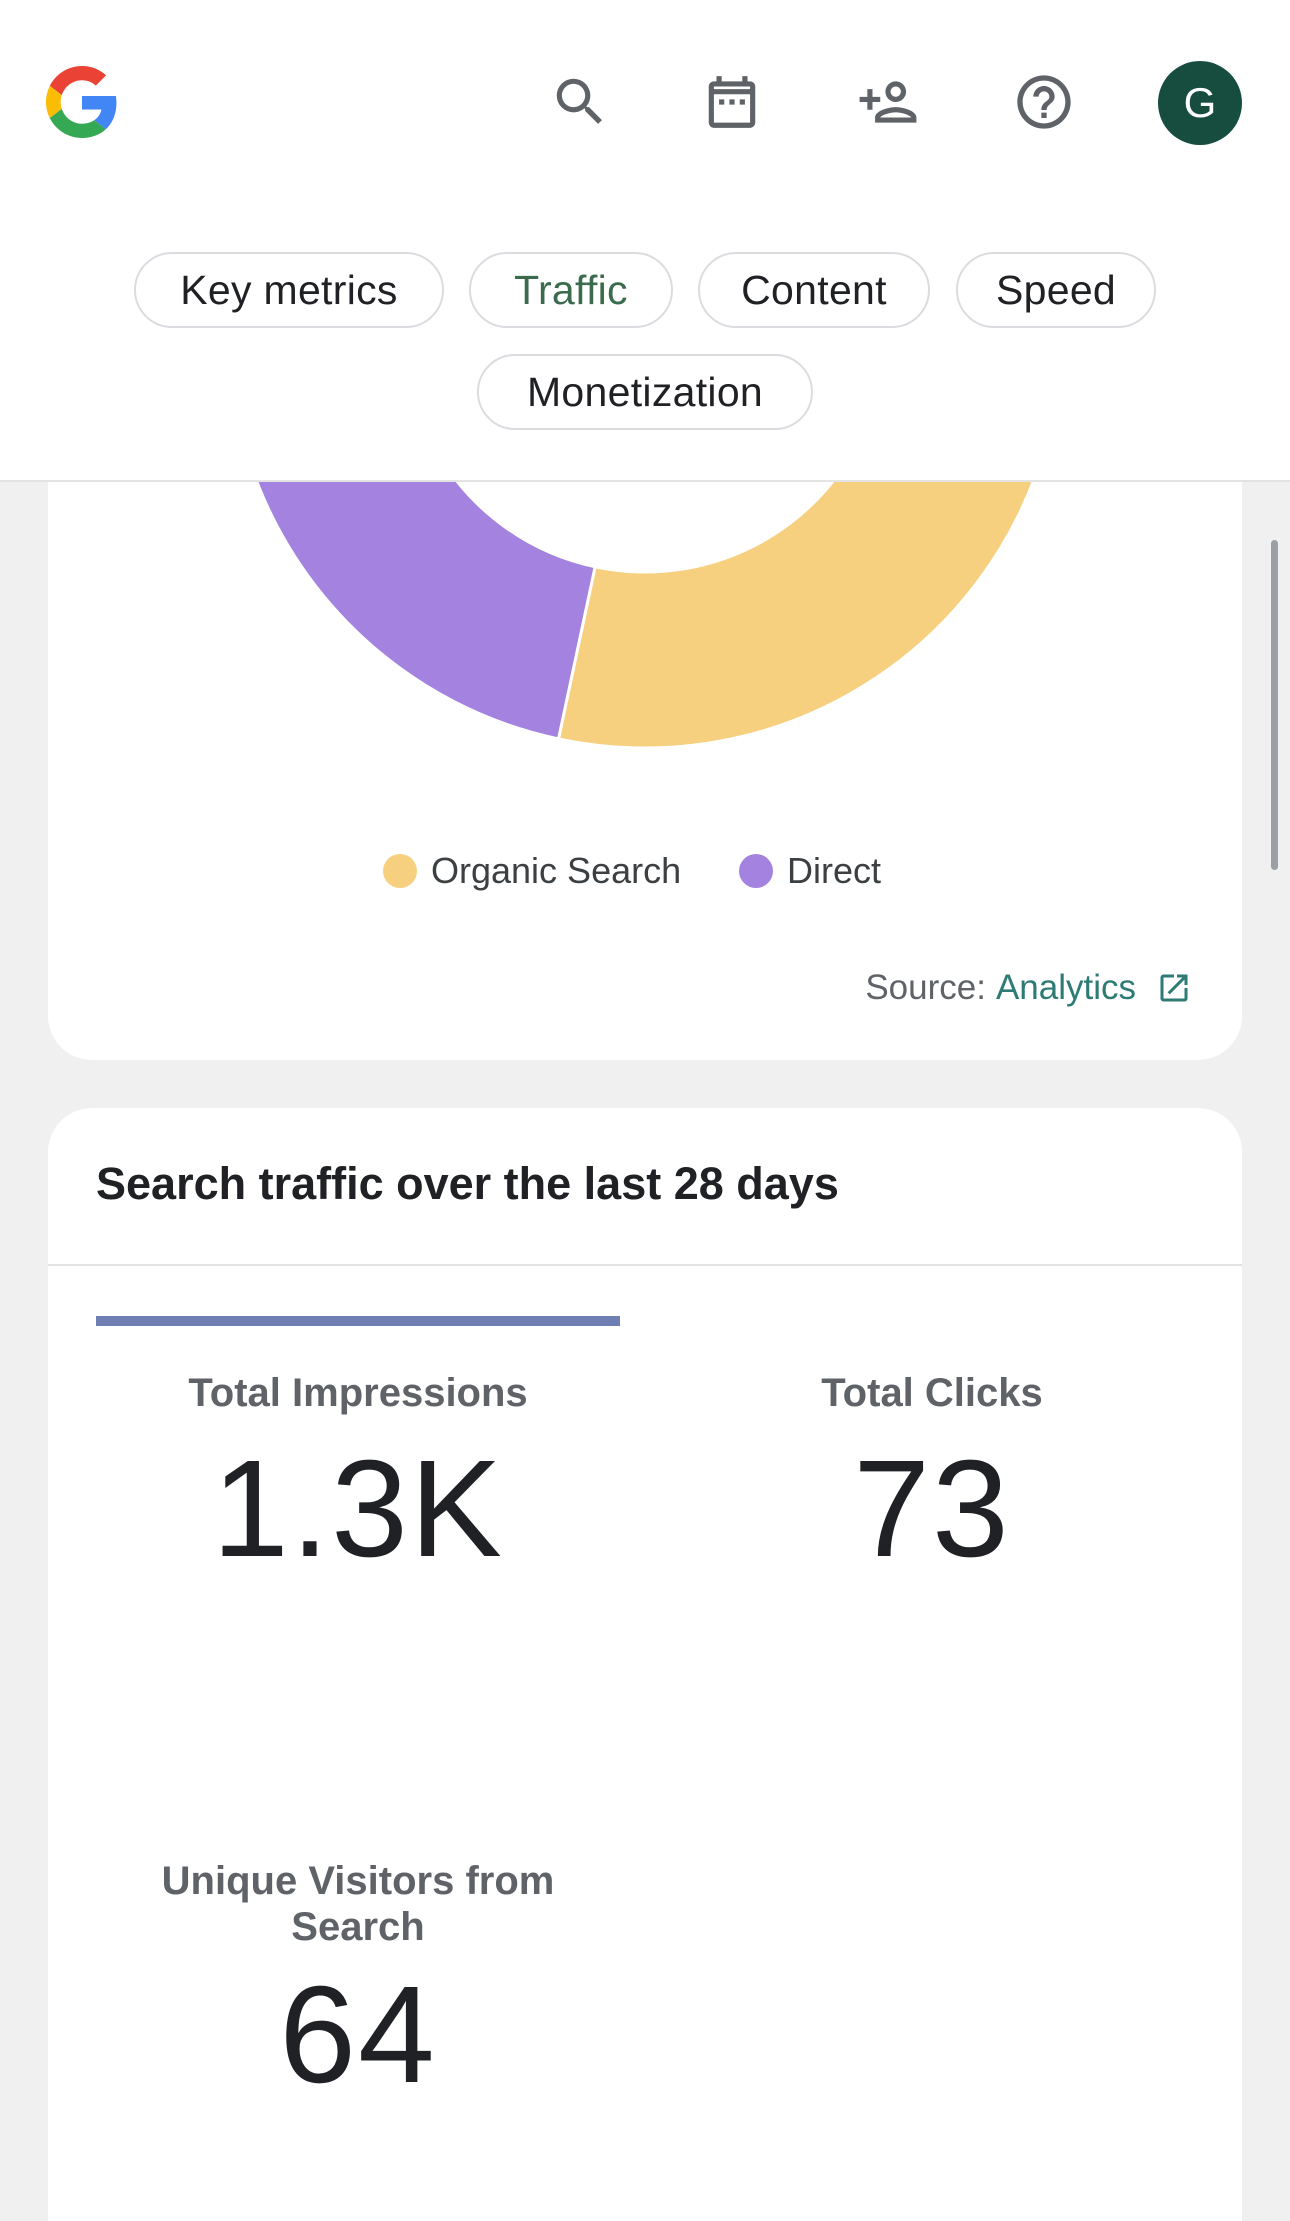 Image resolution: width=1290 pixels, height=2221 pixels. I want to click on metric-value: 1.3K, so click(358, 1509).